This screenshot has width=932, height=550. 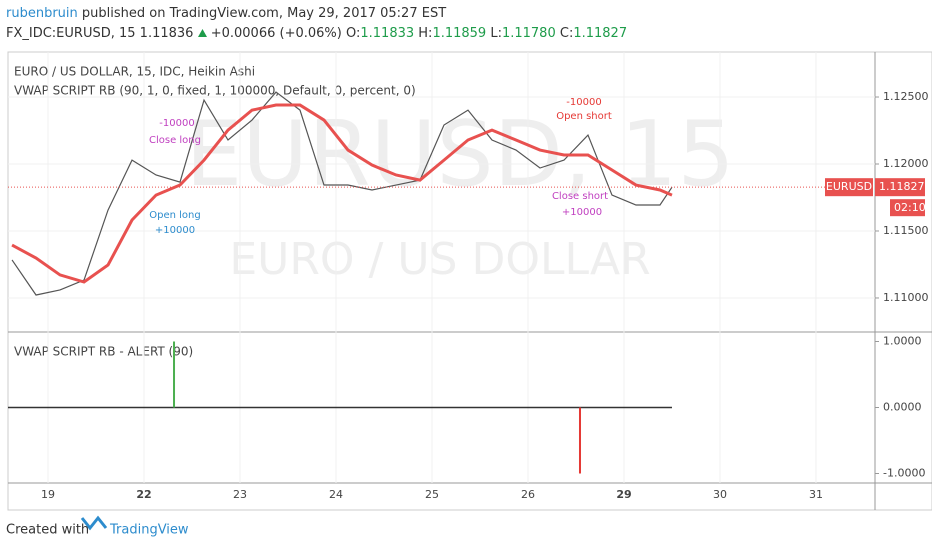 What do you see at coordinates (143, 494) in the screenshot?
I see `x-tick-label: 22` at bounding box center [143, 494].